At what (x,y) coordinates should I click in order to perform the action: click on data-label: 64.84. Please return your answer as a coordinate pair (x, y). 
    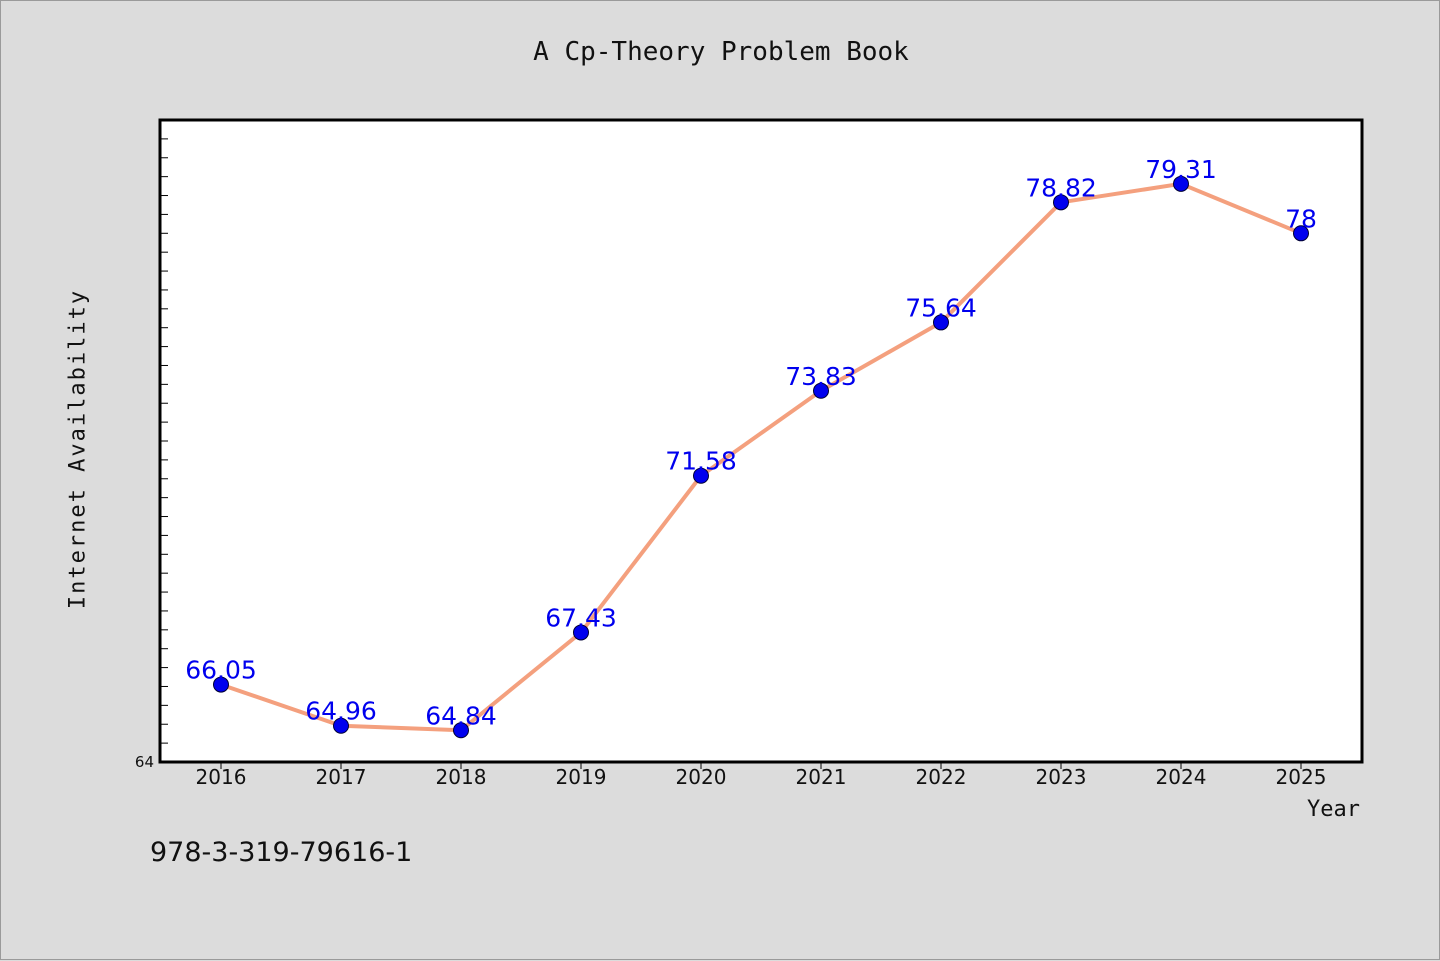
    Looking at the image, I should click on (461, 715).